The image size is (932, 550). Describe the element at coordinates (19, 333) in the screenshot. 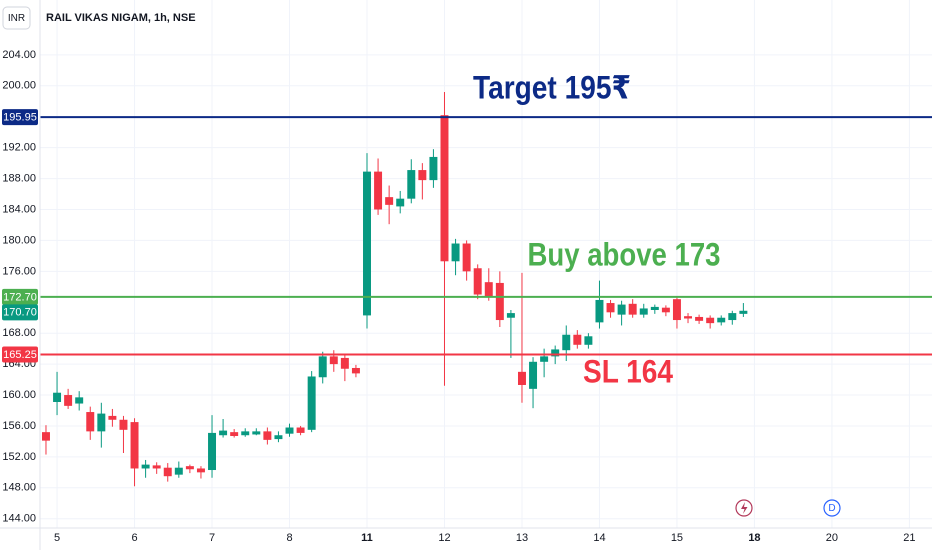

I see `y-tick-label: 168.00` at that location.